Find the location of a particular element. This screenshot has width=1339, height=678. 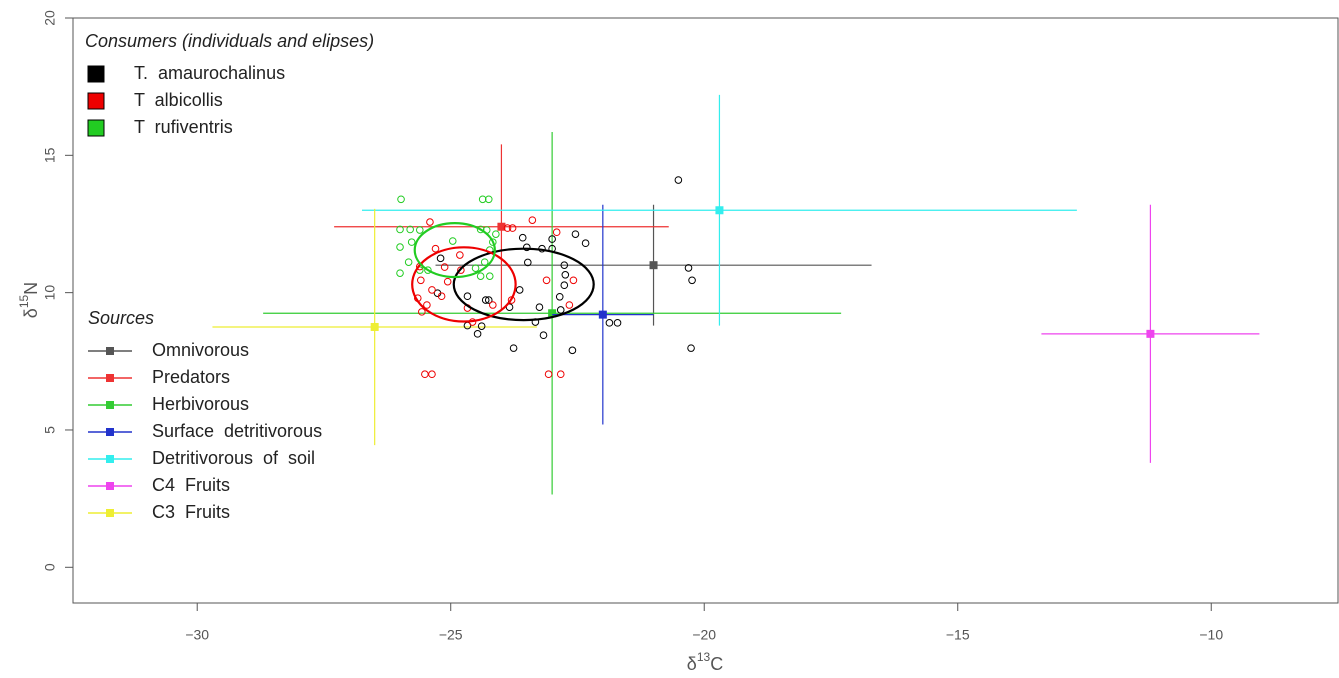

x-tick-label: −15 is located at coordinates (958, 635).